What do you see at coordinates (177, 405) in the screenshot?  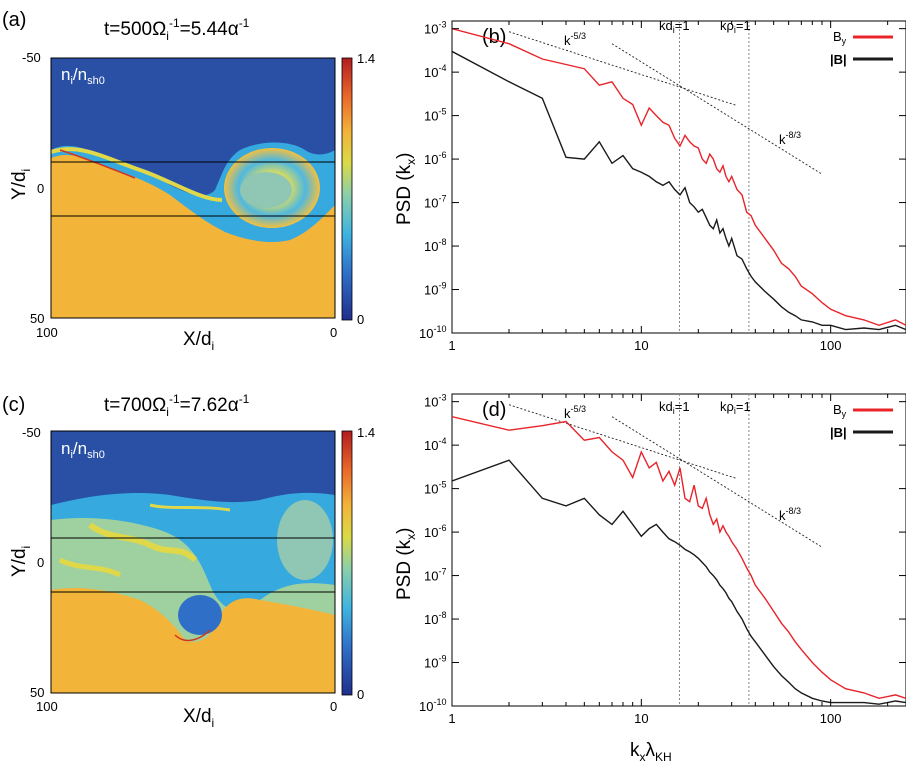 I see `panel-title-c: t=700Ωi-1=7.62α-1` at bounding box center [177, 405].